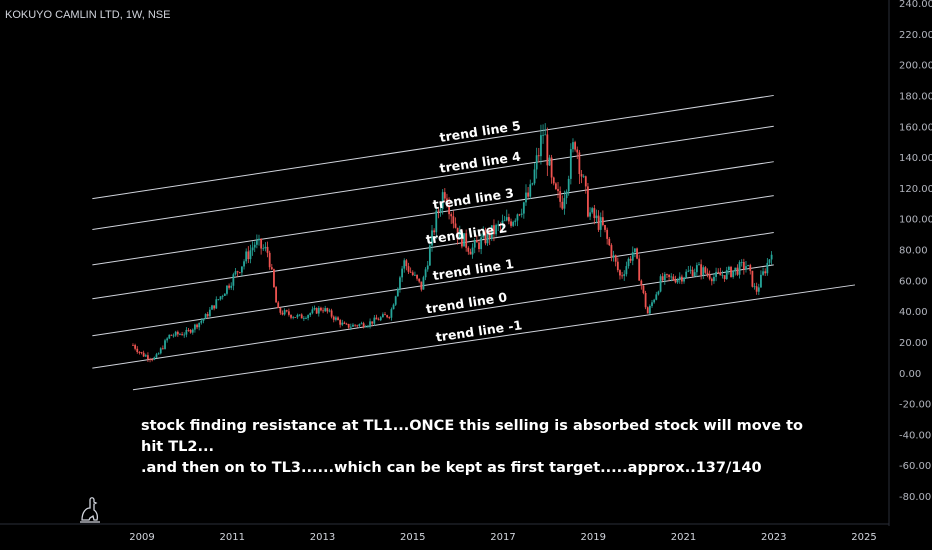 The image size is (932, 550). Describe the element at coordinates (90, 509) in the screenshot. I see `tradingview-logo-icon` at that location.